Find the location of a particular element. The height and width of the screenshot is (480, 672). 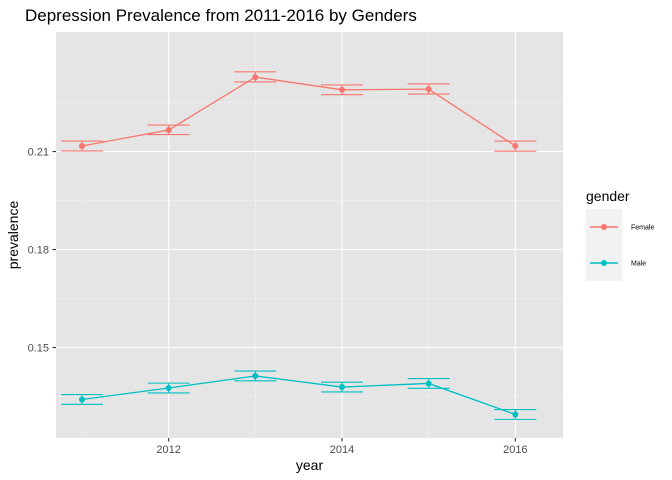

series-line-male is located at coordinates (298, 395).